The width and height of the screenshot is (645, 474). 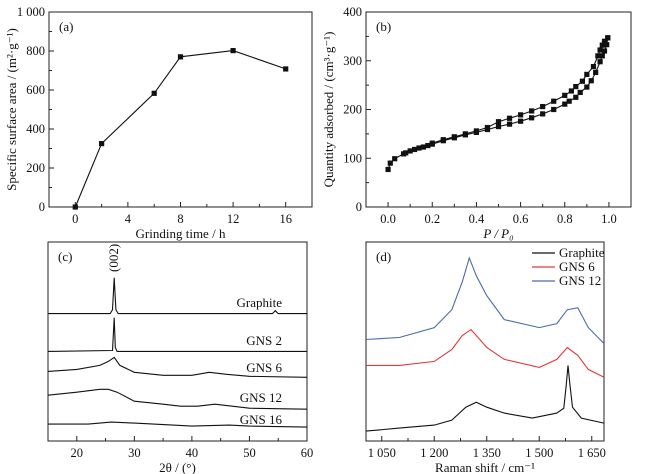 What do you see at coordinates (577, 266) in the screenshot?
I see `legend-label: GNS 6` at bounding box center [577, 266].